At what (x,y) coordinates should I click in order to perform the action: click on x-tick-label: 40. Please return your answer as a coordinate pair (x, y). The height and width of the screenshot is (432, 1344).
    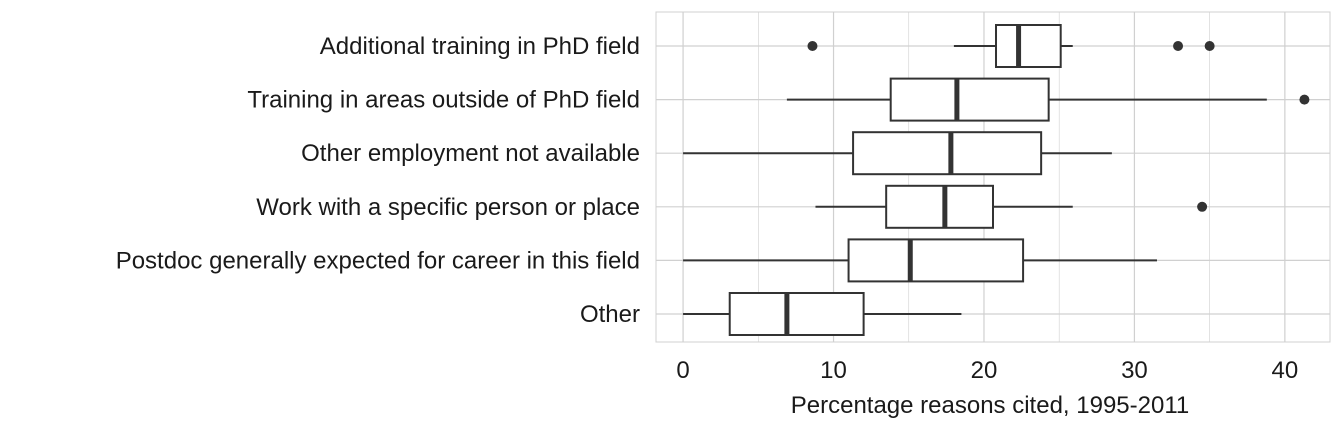
    Looking at the image, I should click on (1285, 370).